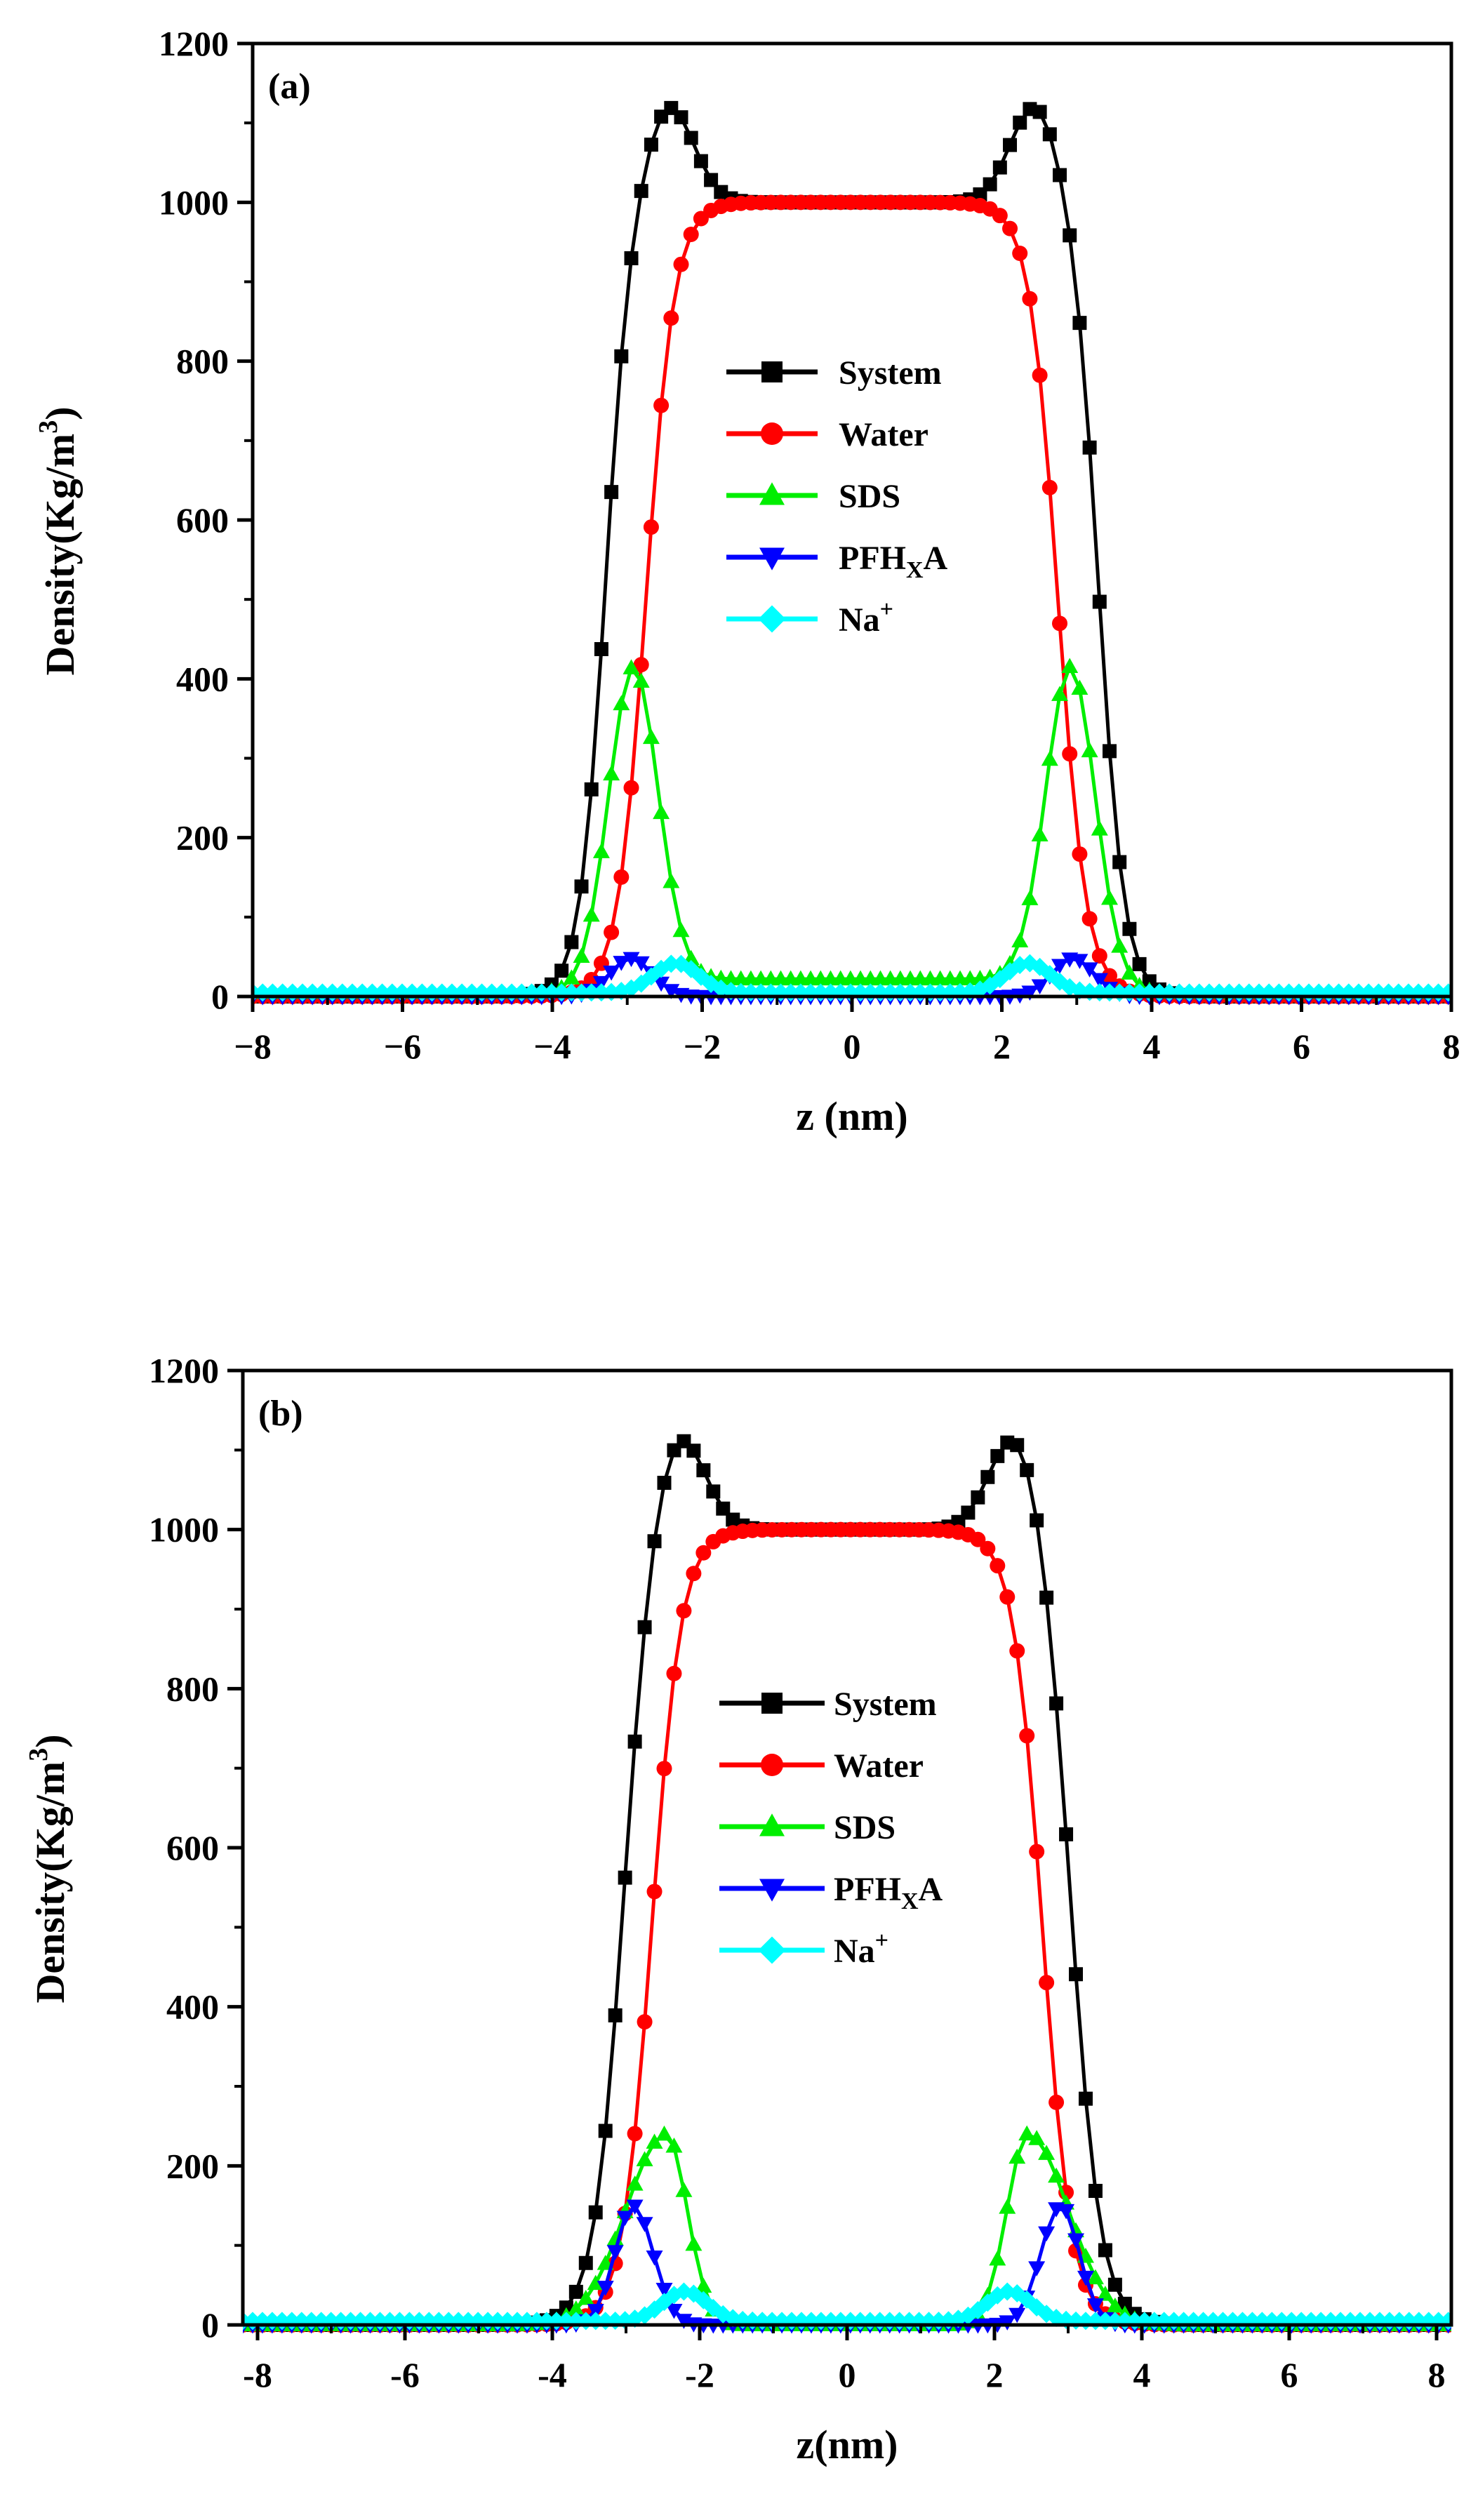 Image resolution: width=1478 pixels, height=2520 pixels. I want to click on x-tick-label: −6, so click(403, 1046).